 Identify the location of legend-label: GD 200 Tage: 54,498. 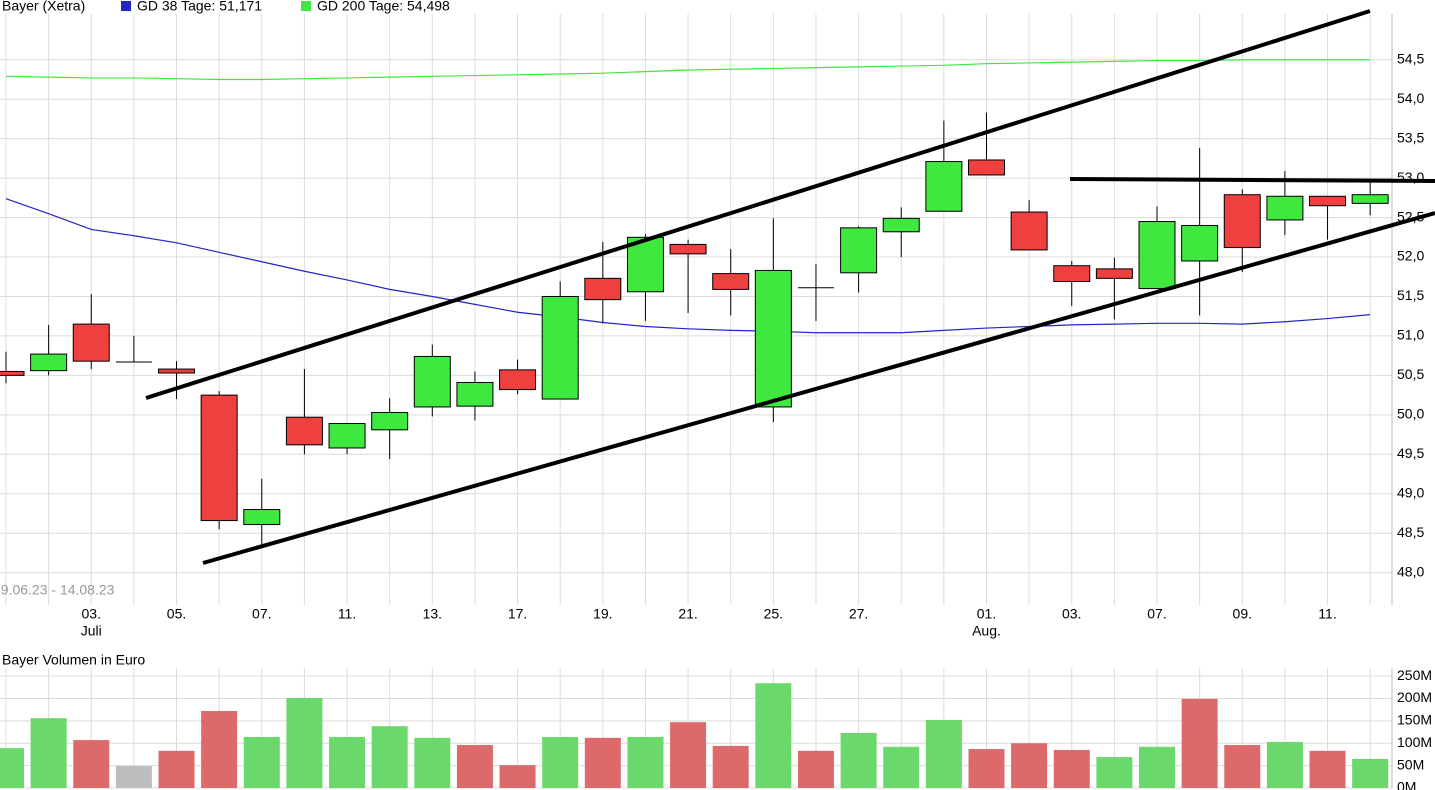
(383, 7).